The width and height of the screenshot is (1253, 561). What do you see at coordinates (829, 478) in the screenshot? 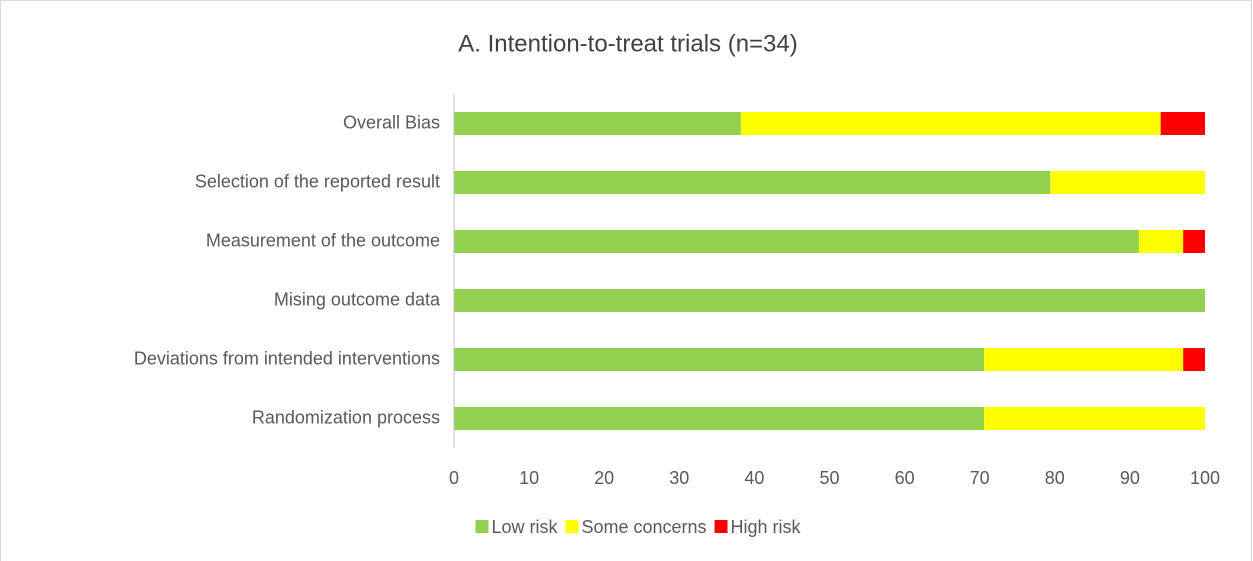
I see `x-tick-label: 50` at bounding box center [829, 478].